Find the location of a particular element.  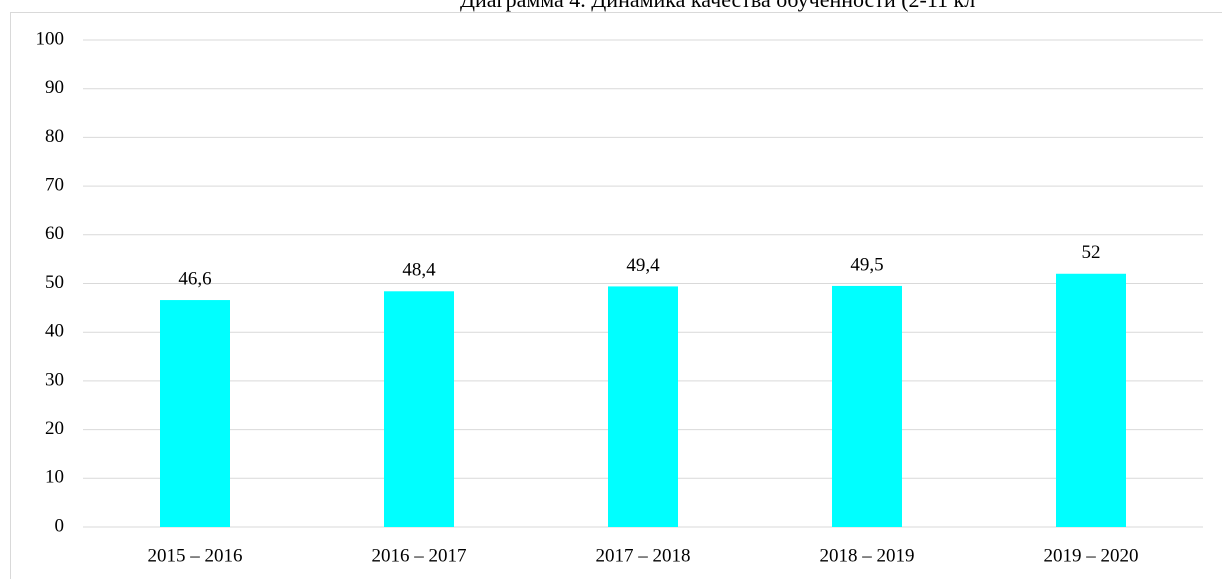

data-label: 49,4 is located at coordinates (643, 265).